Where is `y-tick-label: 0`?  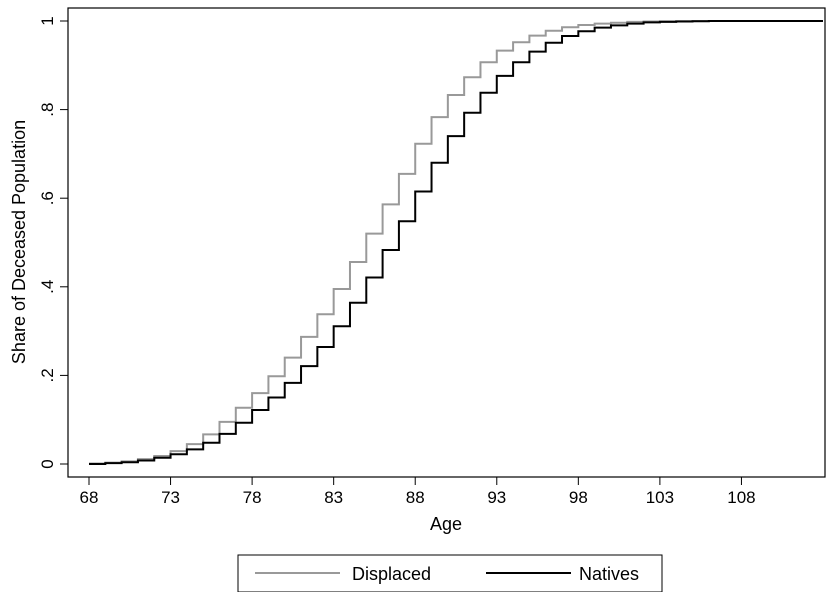 y-tick-label: 0 is located at coordinates (47, 463).